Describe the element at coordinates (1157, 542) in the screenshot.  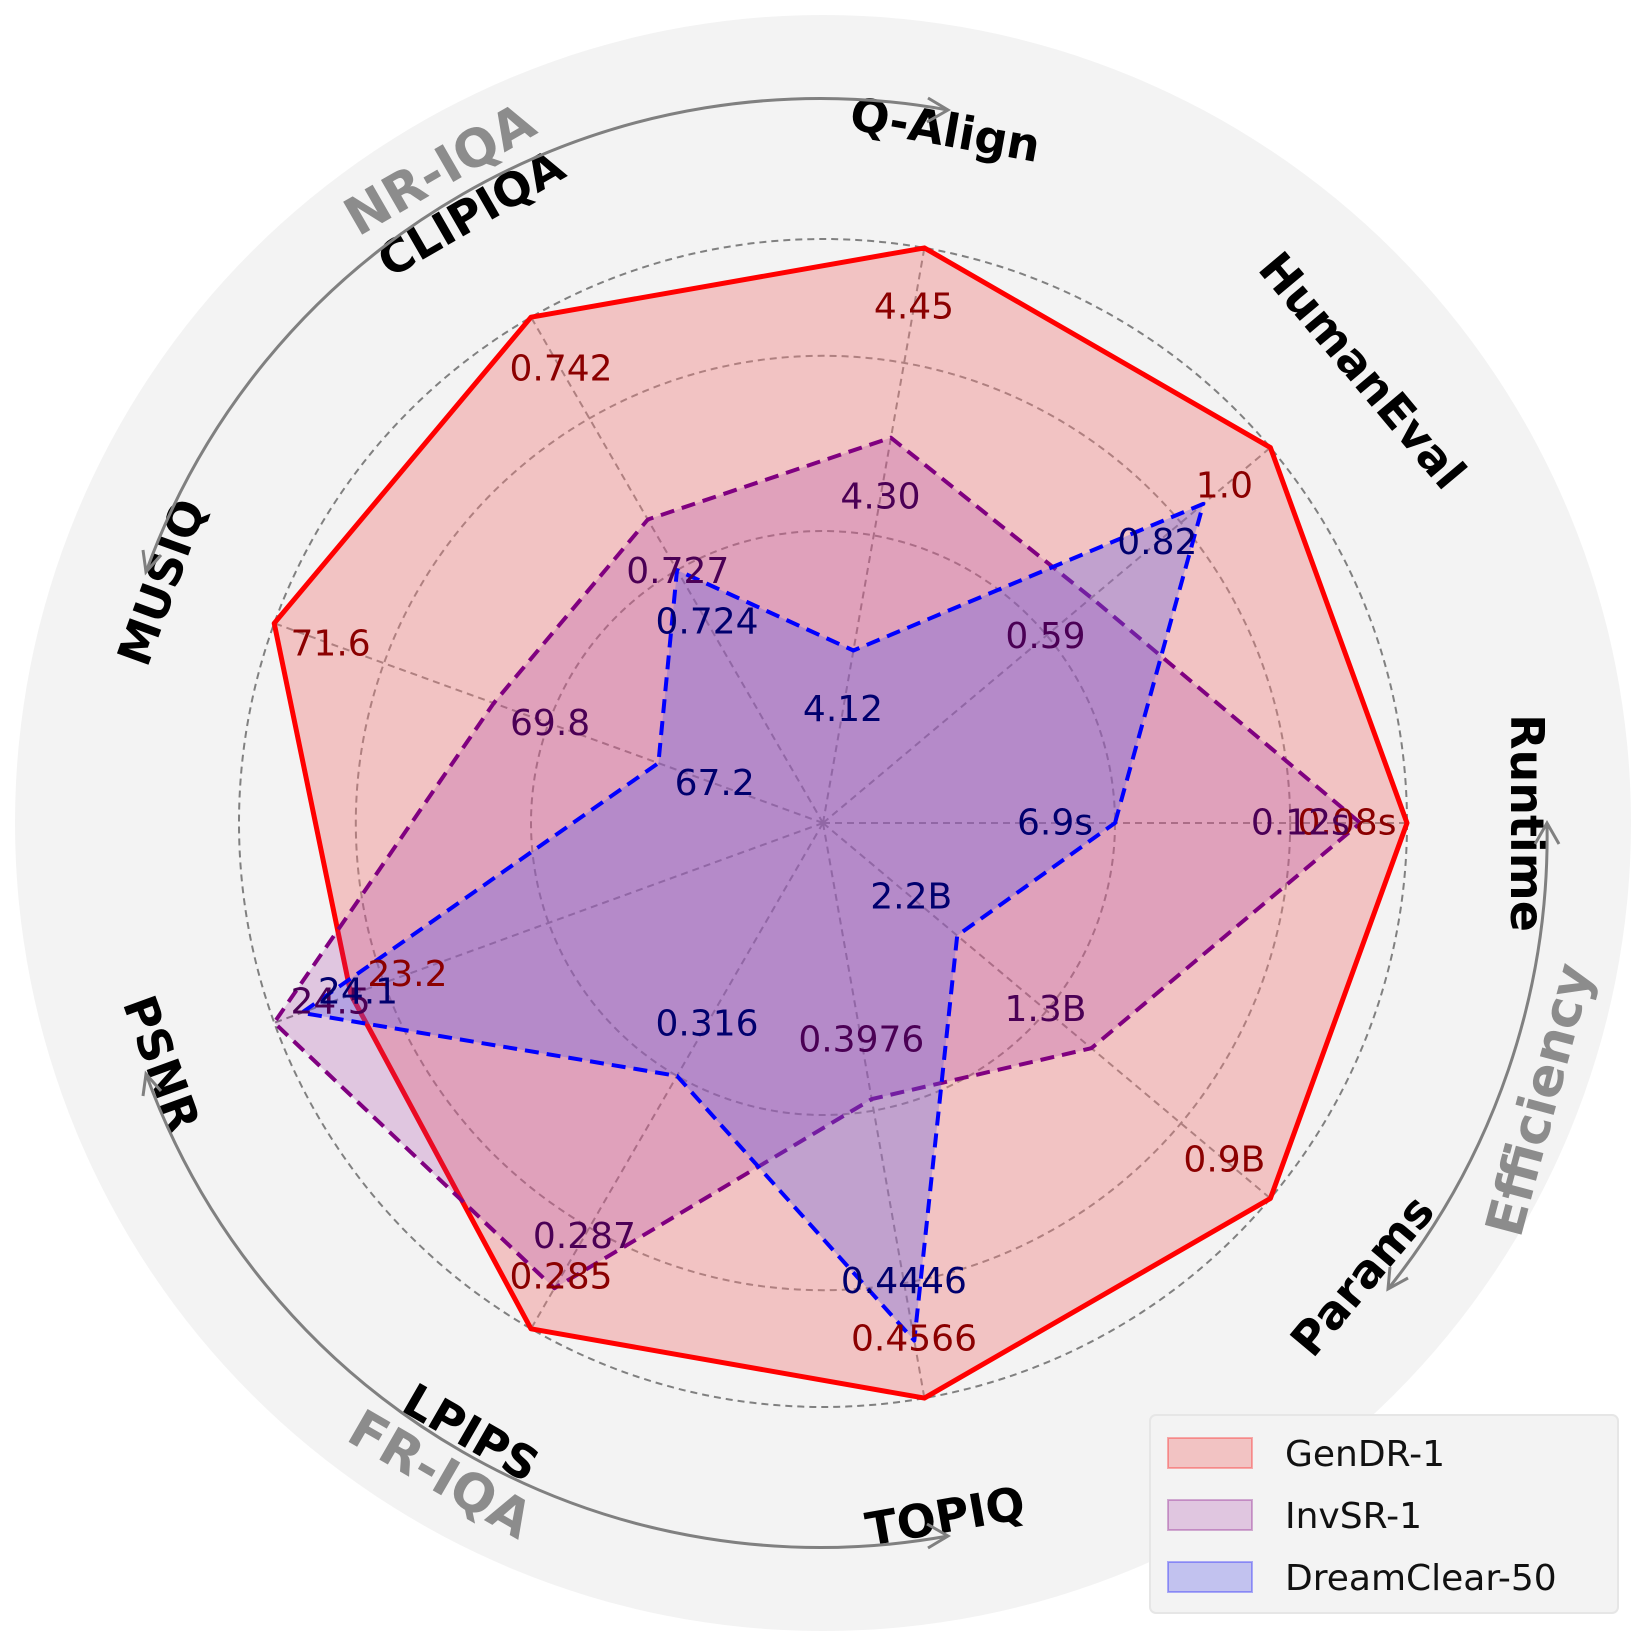
I see `value-label-dreamclear-50-humaneval: 0.82` at that location.